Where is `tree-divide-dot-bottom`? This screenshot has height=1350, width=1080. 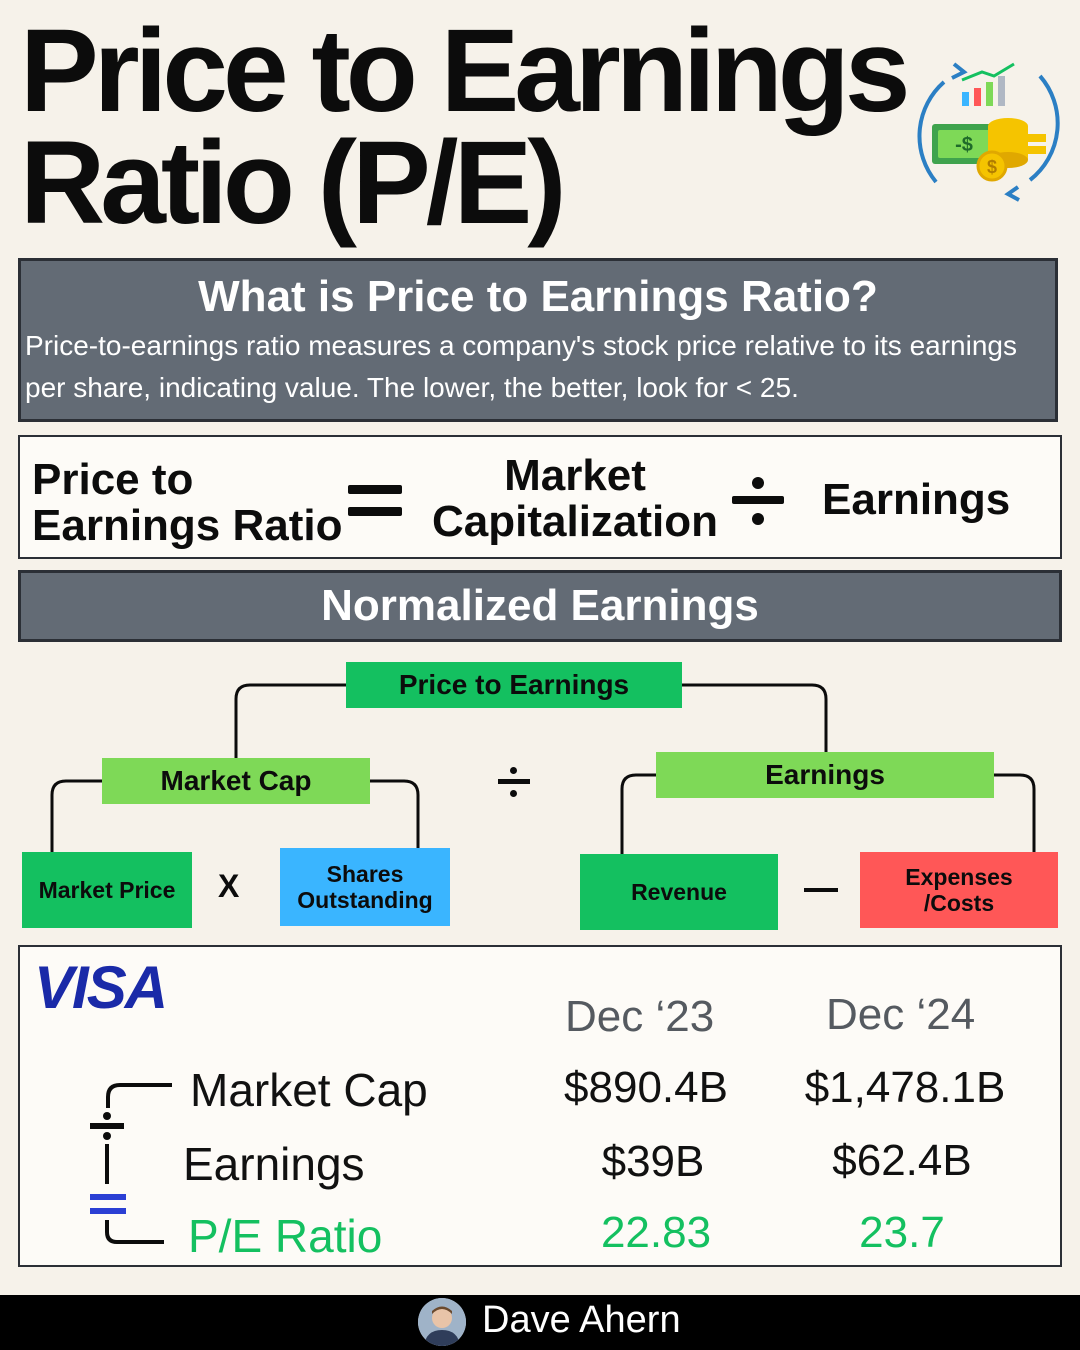
tree-divide-dot-bottom is located at coordinates (513, 793).